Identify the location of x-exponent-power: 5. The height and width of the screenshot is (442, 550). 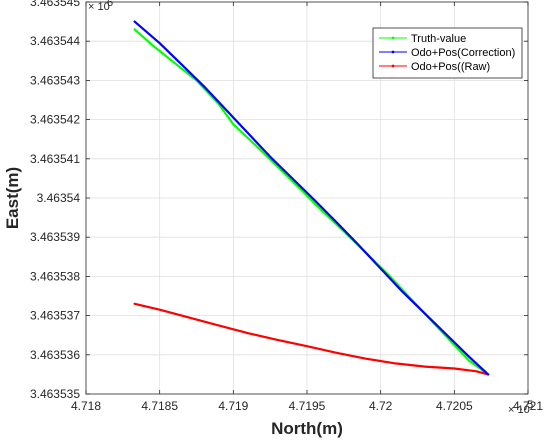
(530, 405).